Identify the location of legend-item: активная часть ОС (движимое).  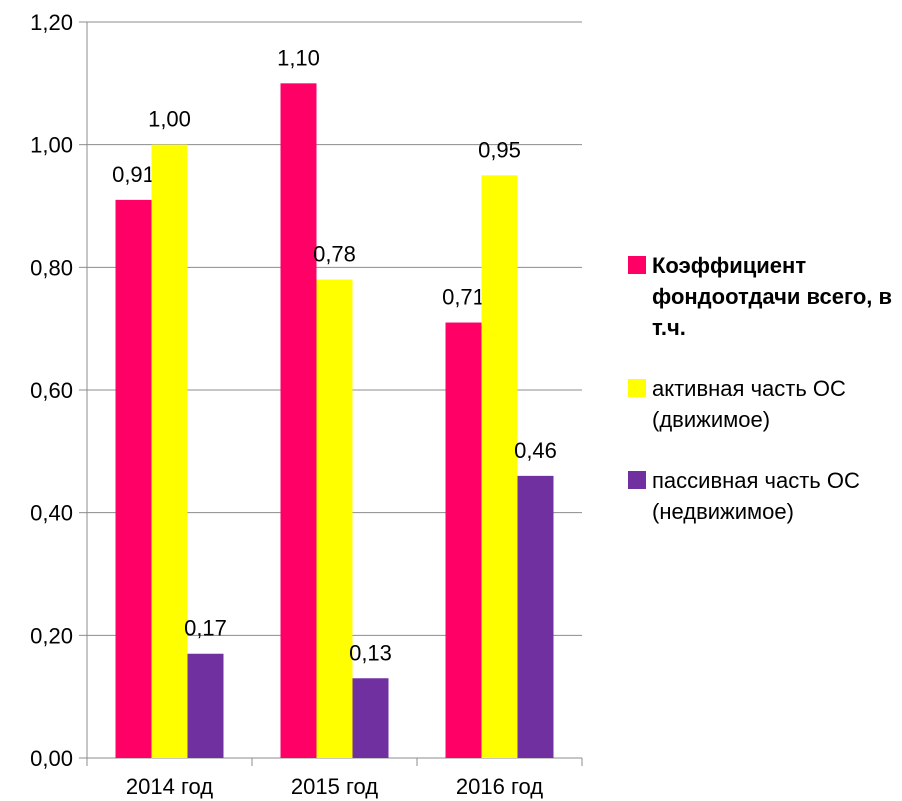
(763, 404).